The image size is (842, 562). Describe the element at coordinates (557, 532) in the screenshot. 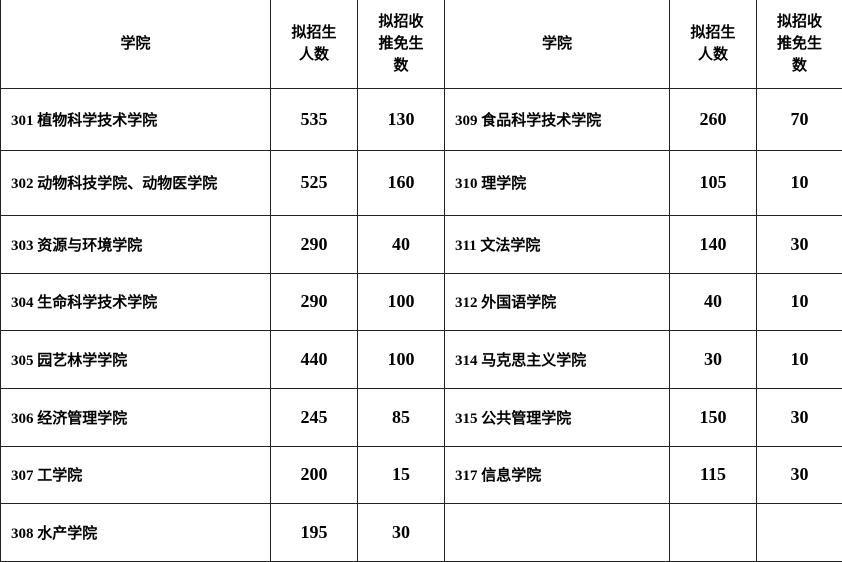

I see `college-name-cell` at that location.